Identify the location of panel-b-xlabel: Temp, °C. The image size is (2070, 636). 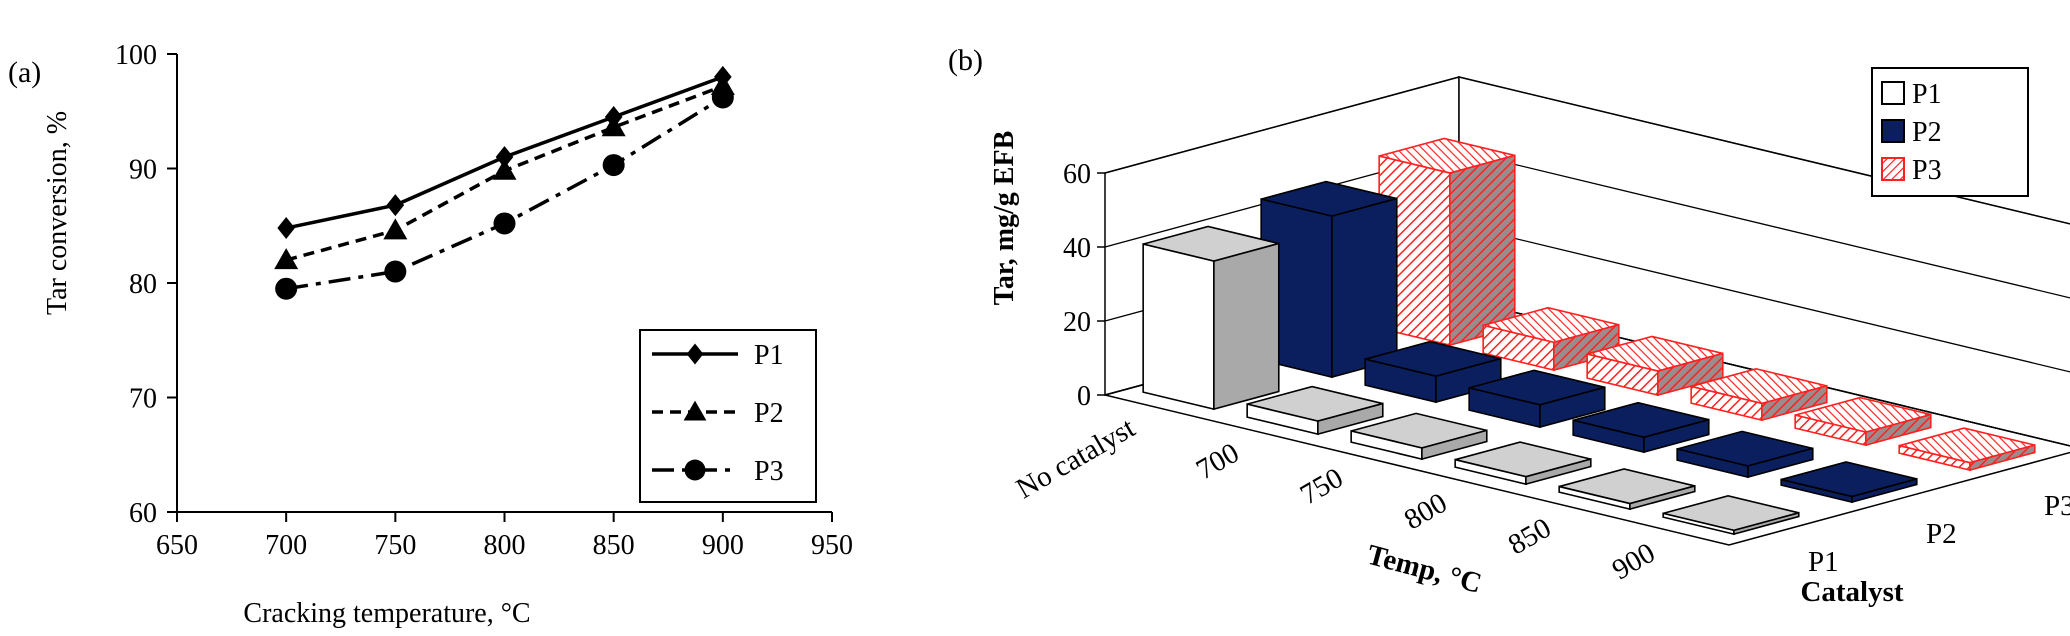
(1424, 569).